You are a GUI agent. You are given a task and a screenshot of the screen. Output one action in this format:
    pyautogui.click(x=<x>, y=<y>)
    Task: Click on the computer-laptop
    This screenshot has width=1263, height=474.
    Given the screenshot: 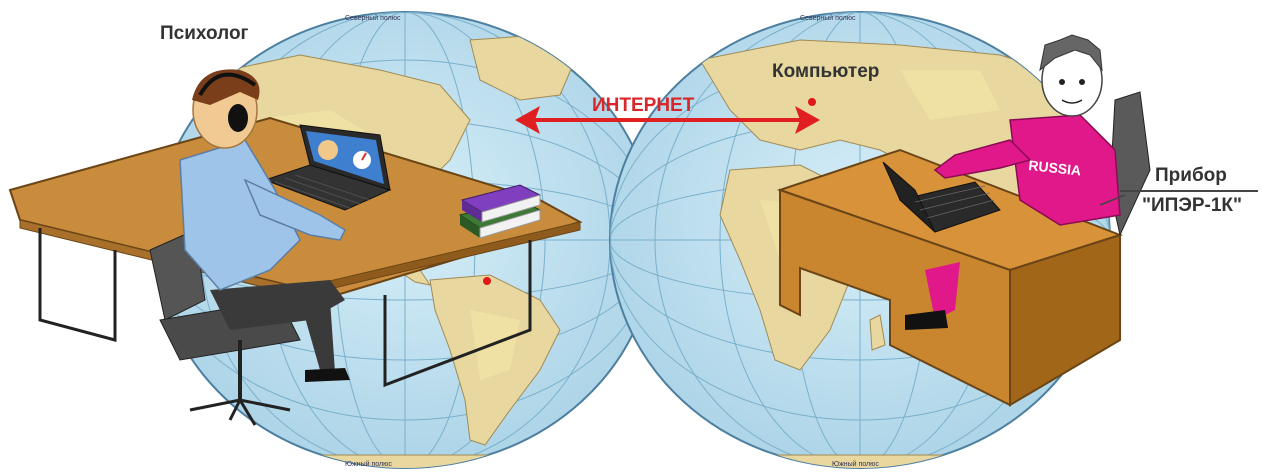 What is the action you would take?
    pyautogui.click(x=941, y=197)
    